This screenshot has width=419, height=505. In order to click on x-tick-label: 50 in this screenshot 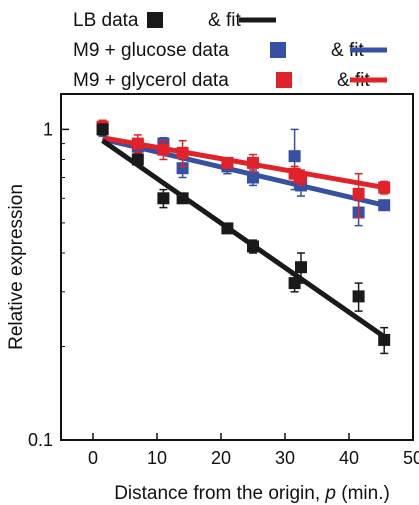, I will do `click(411, 458)`.